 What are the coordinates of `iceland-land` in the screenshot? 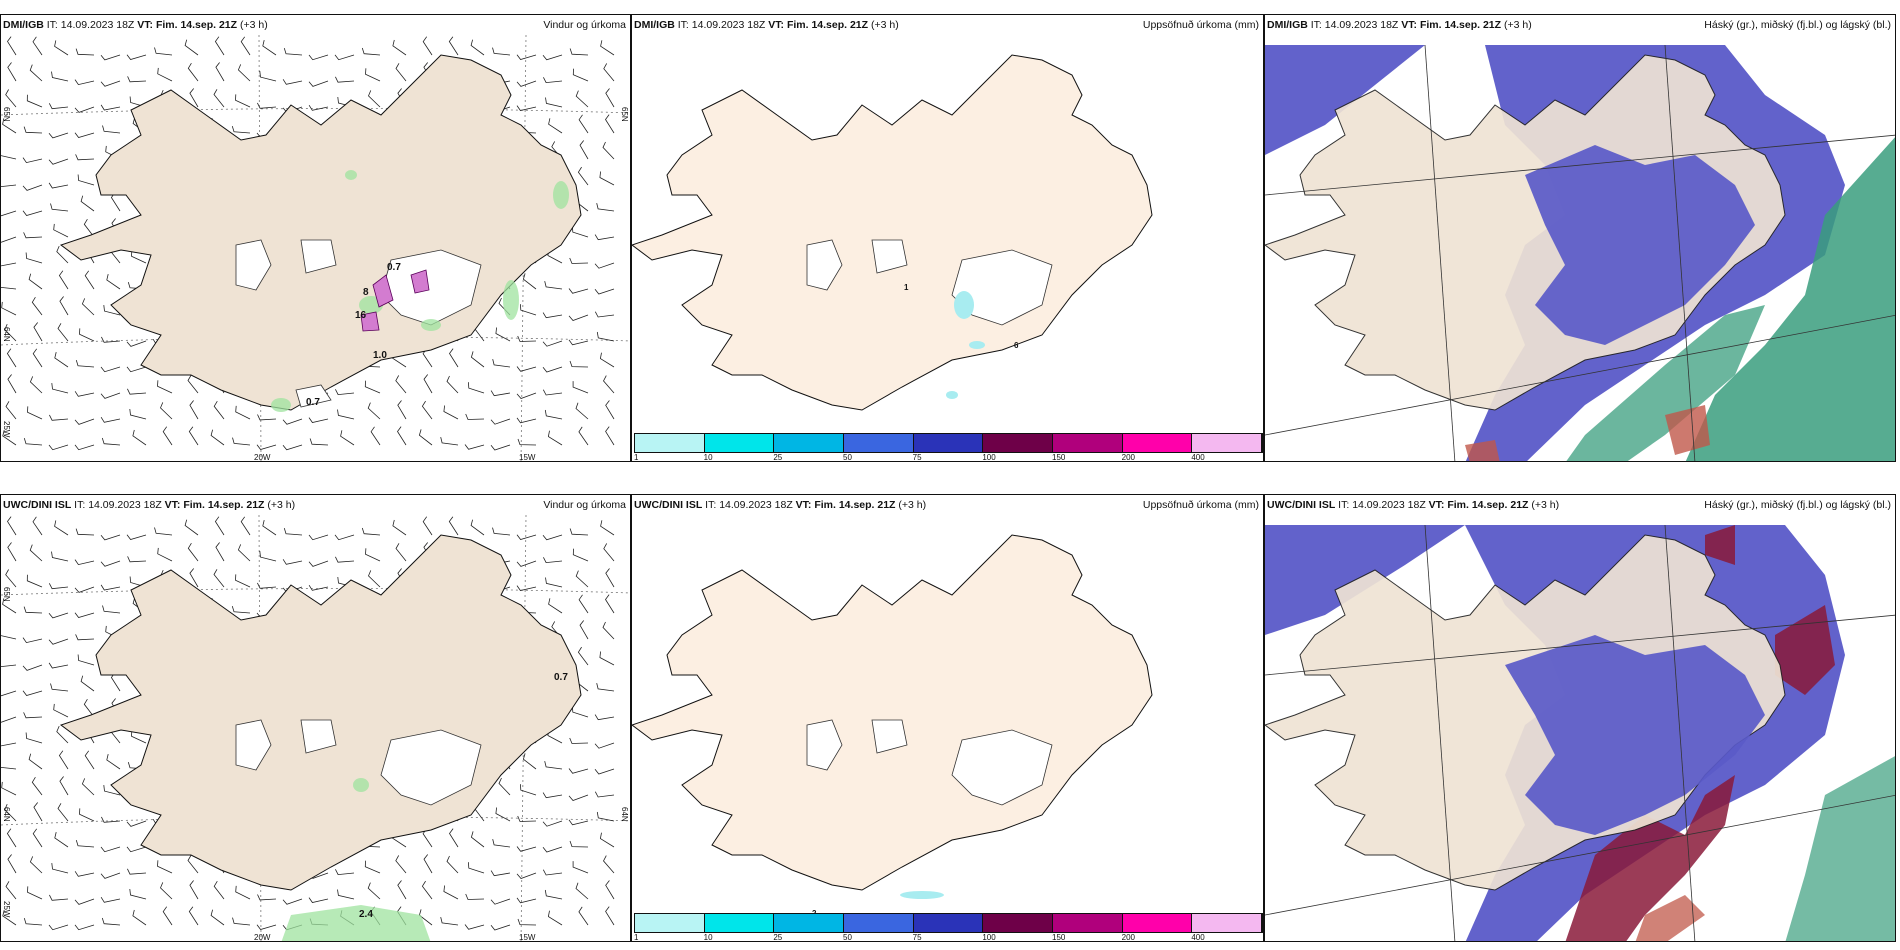 It's located at (892, 712).